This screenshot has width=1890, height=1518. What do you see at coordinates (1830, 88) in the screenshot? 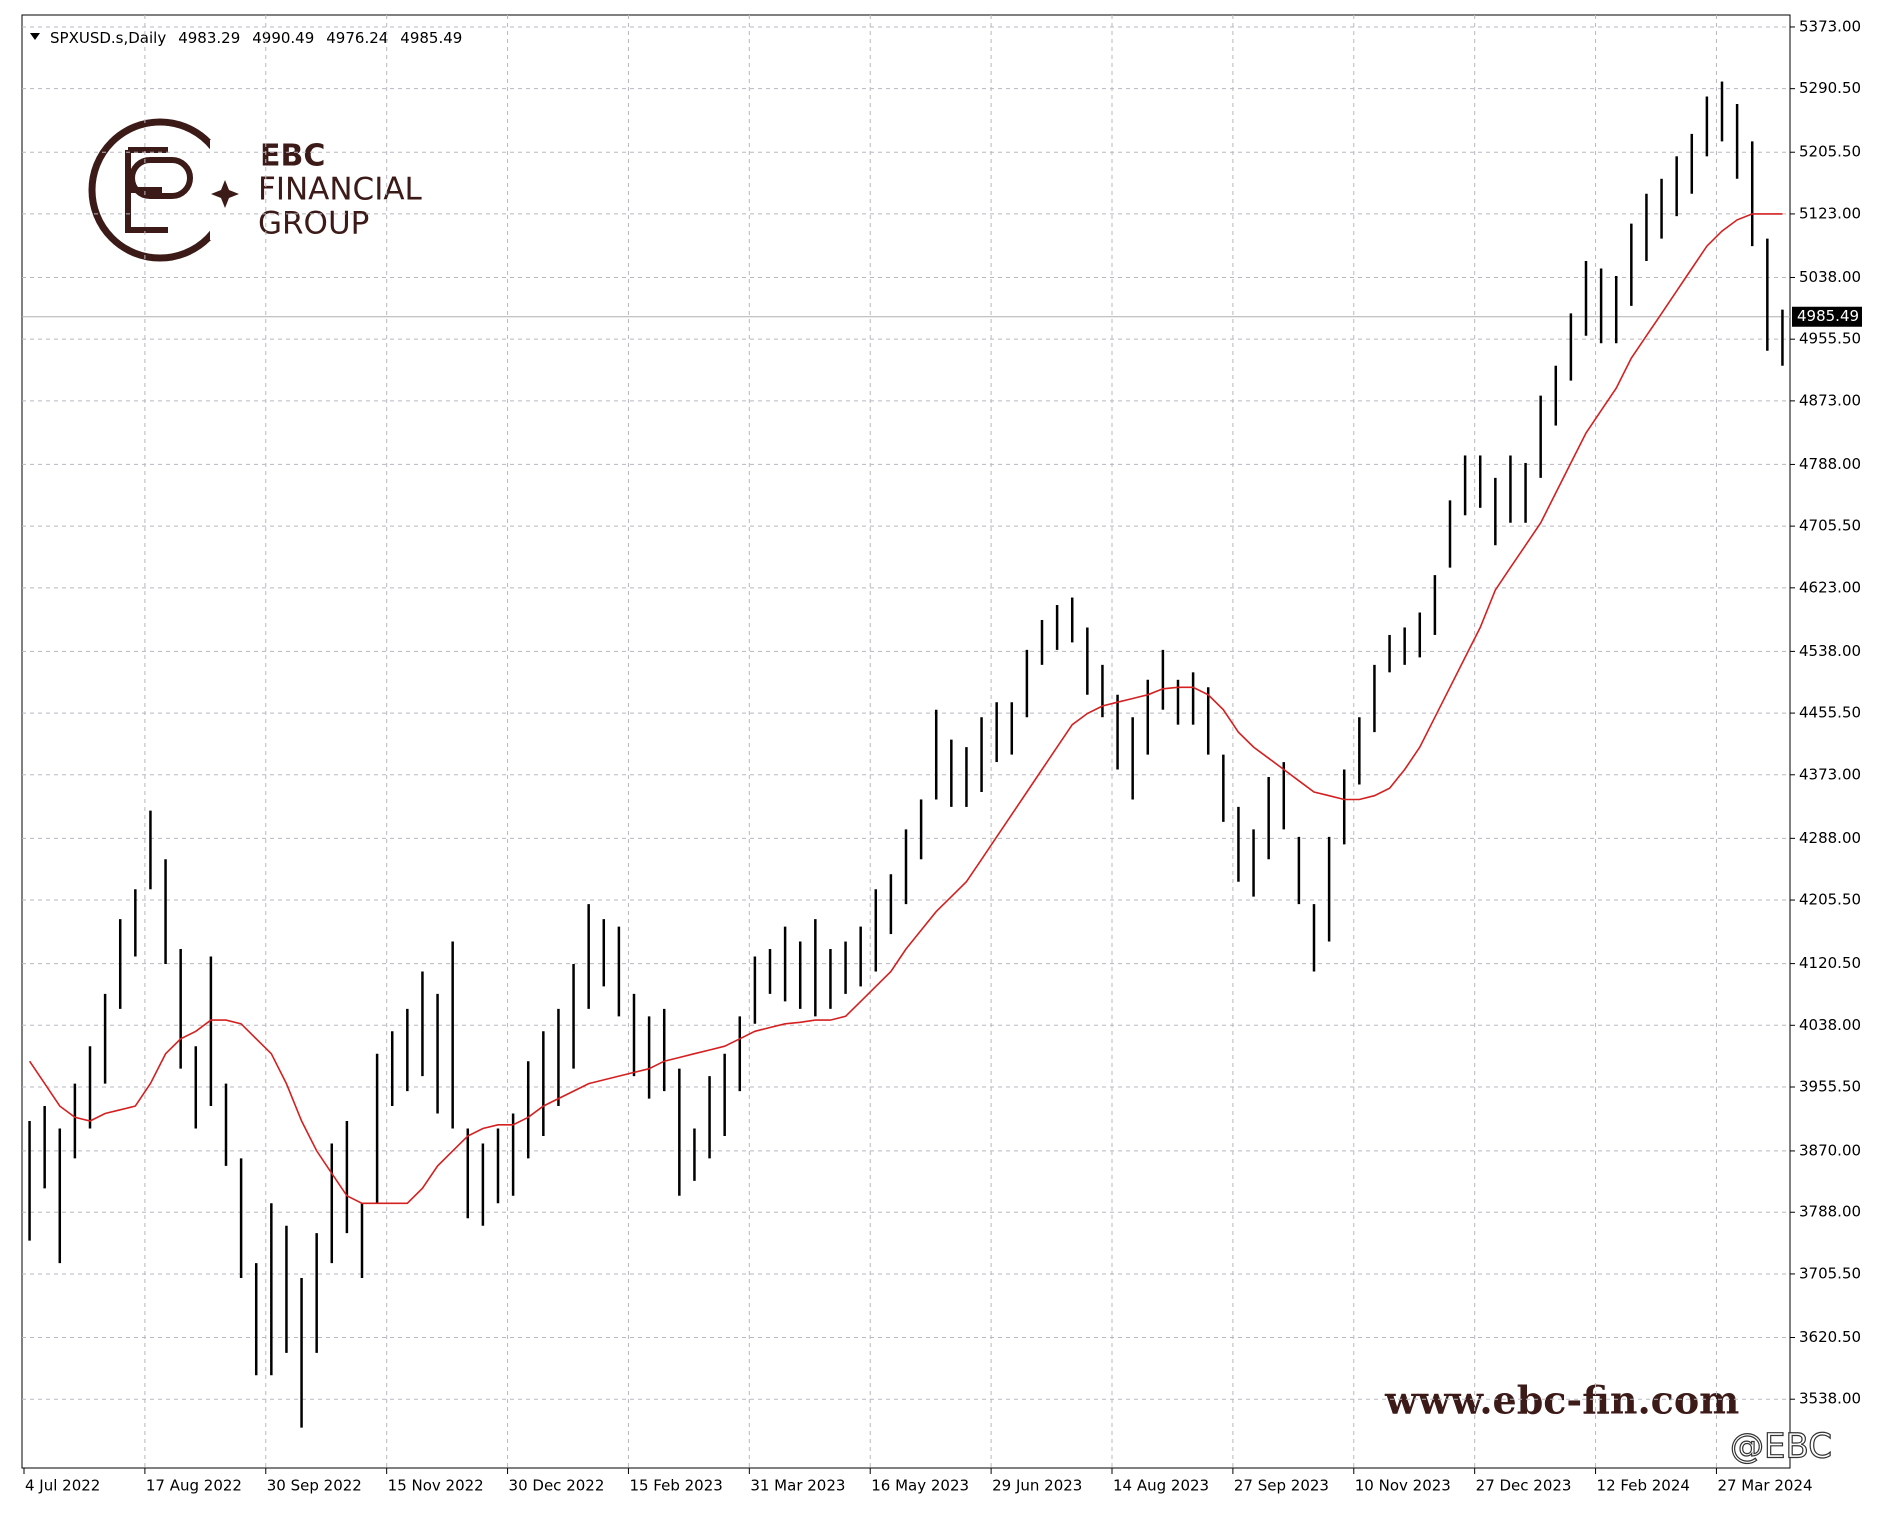
I see `y-tick-label: 5290.50` at bounding box center [1830, 88].